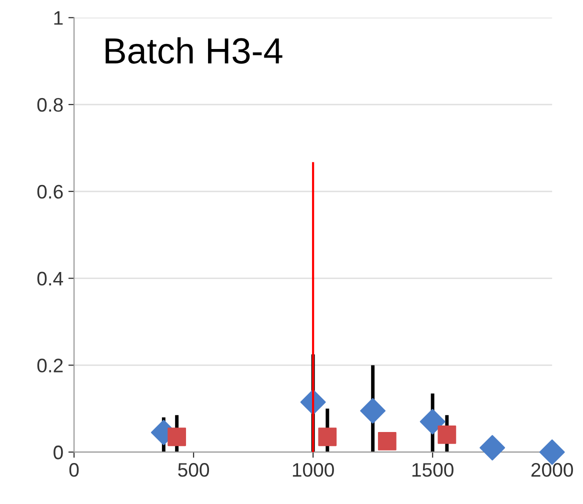  What do you see at coordinates (194, 470) in the screenshot?
I see `x-tick-label: 500` at bounding box center [194, 470].